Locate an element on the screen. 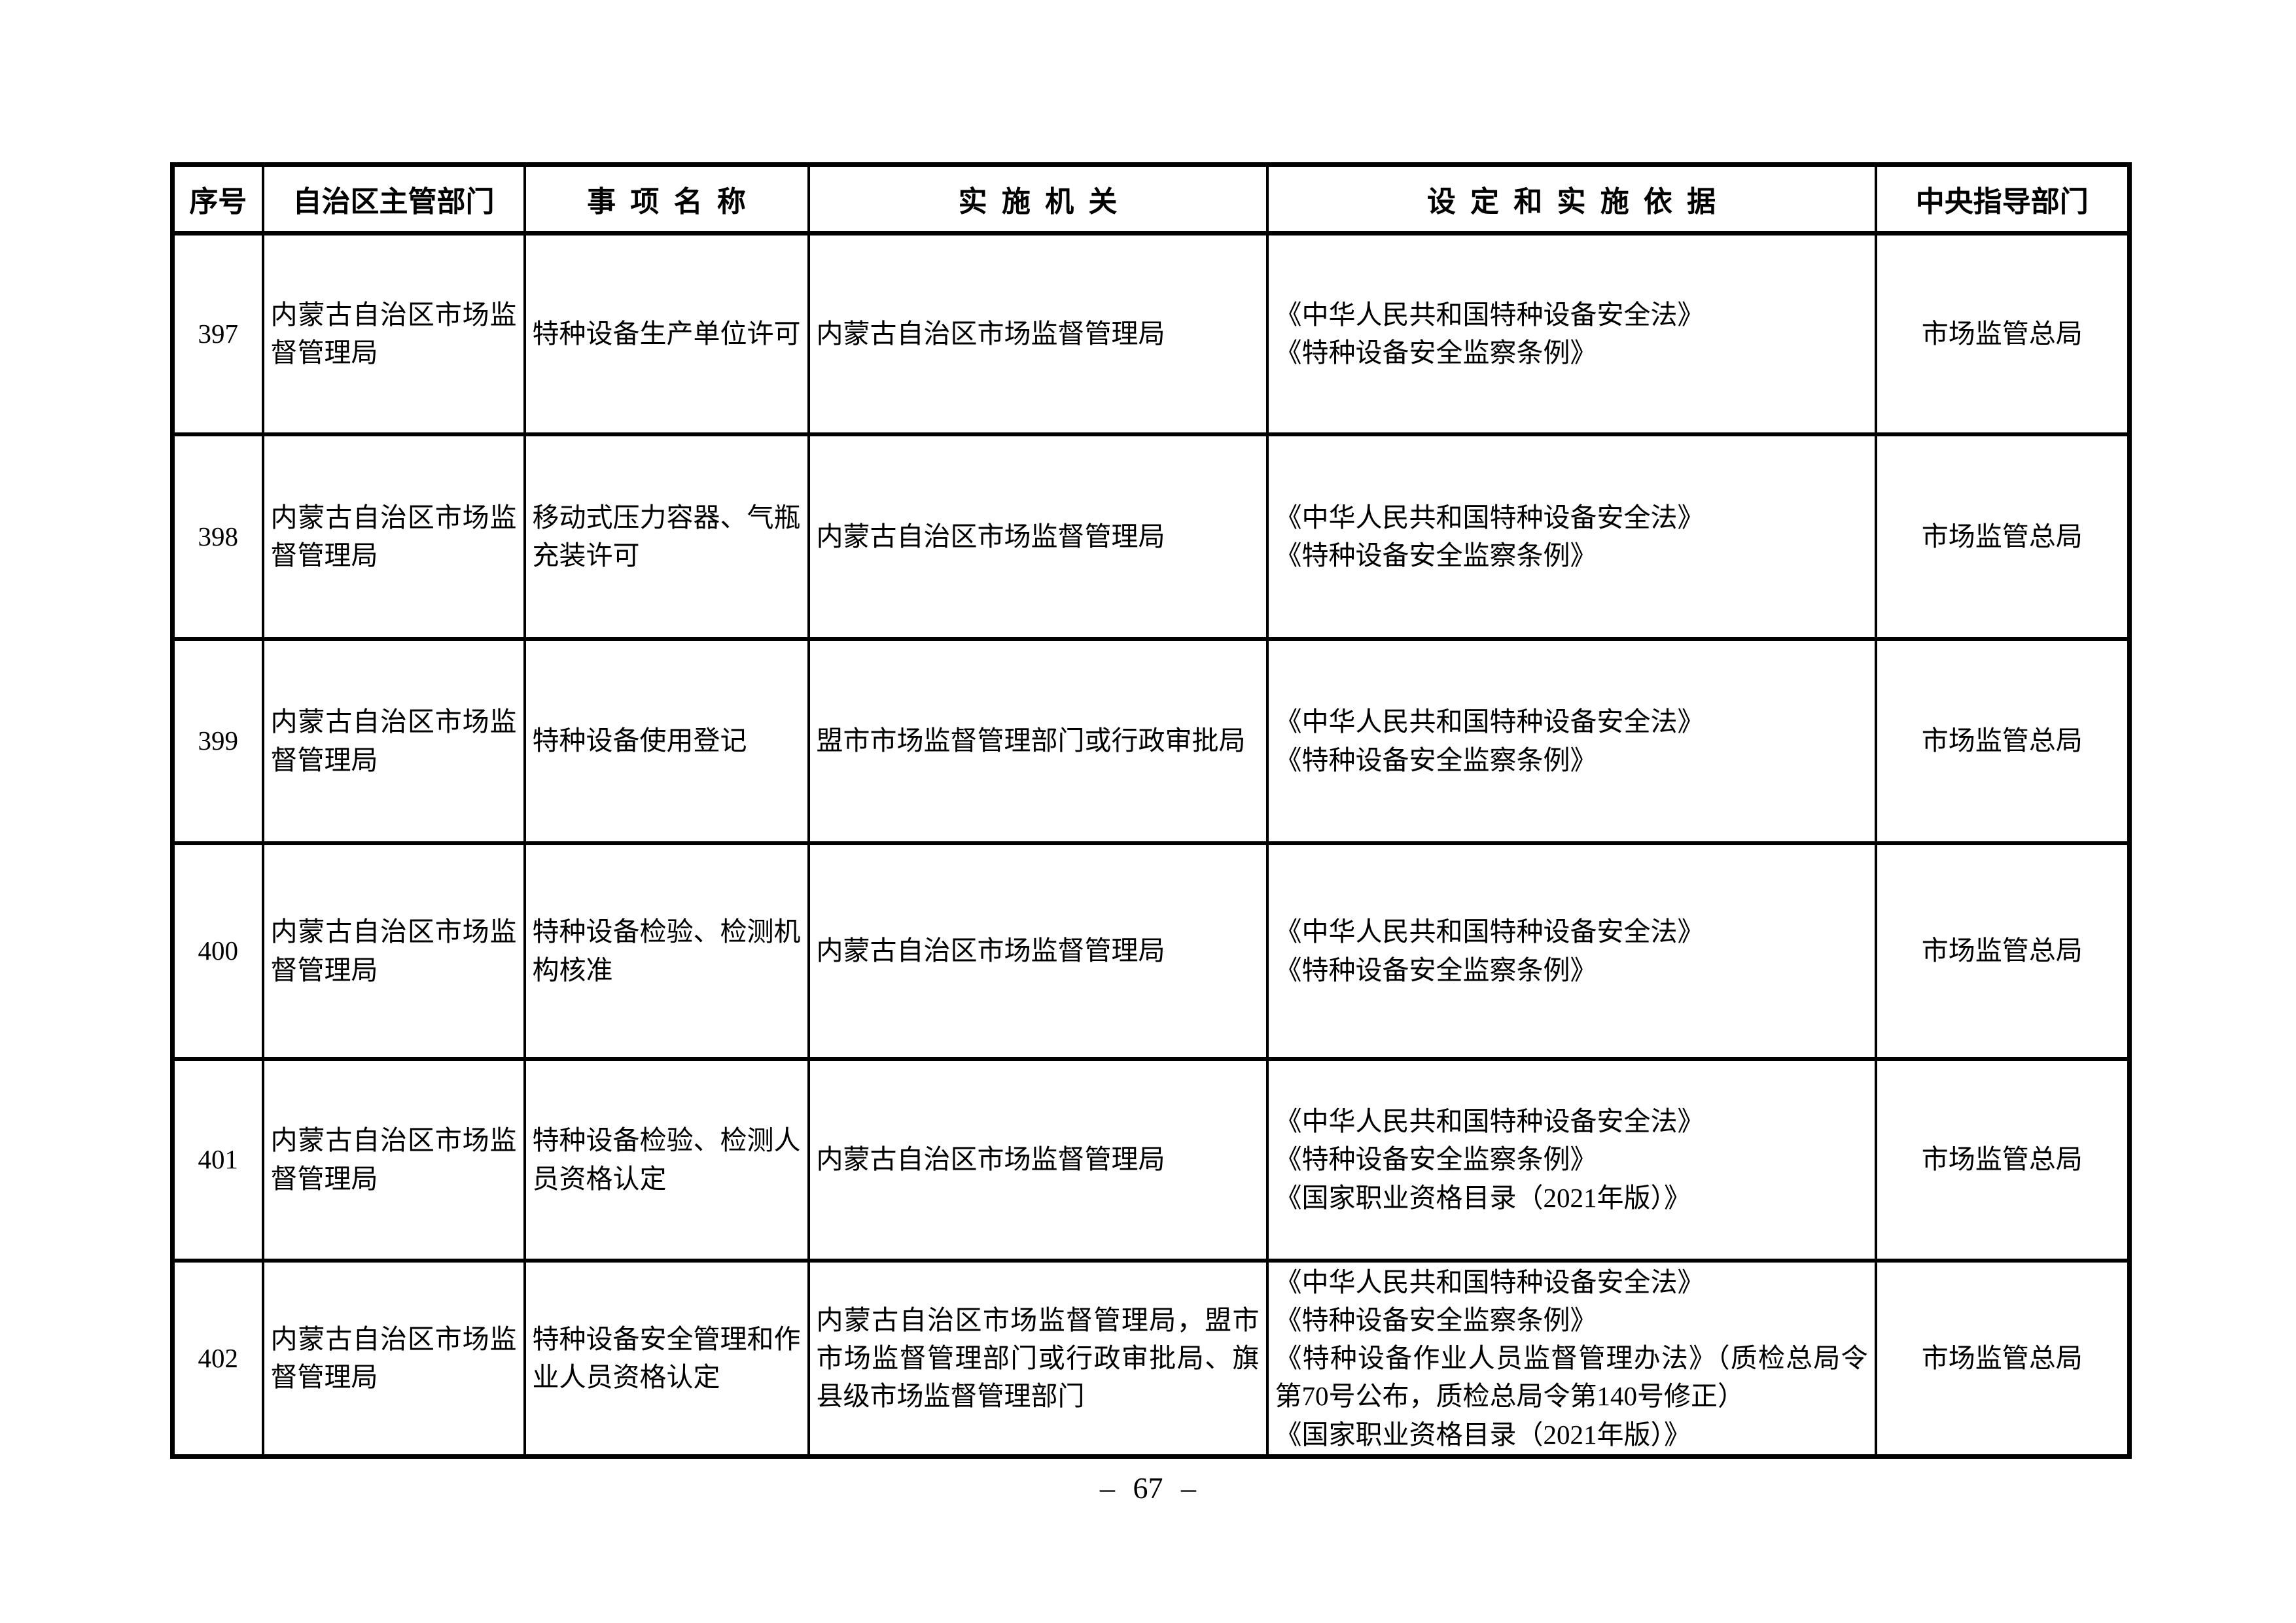  header-central-guidance-department: 中央指导部门 is located at coordinates (2002, 199).